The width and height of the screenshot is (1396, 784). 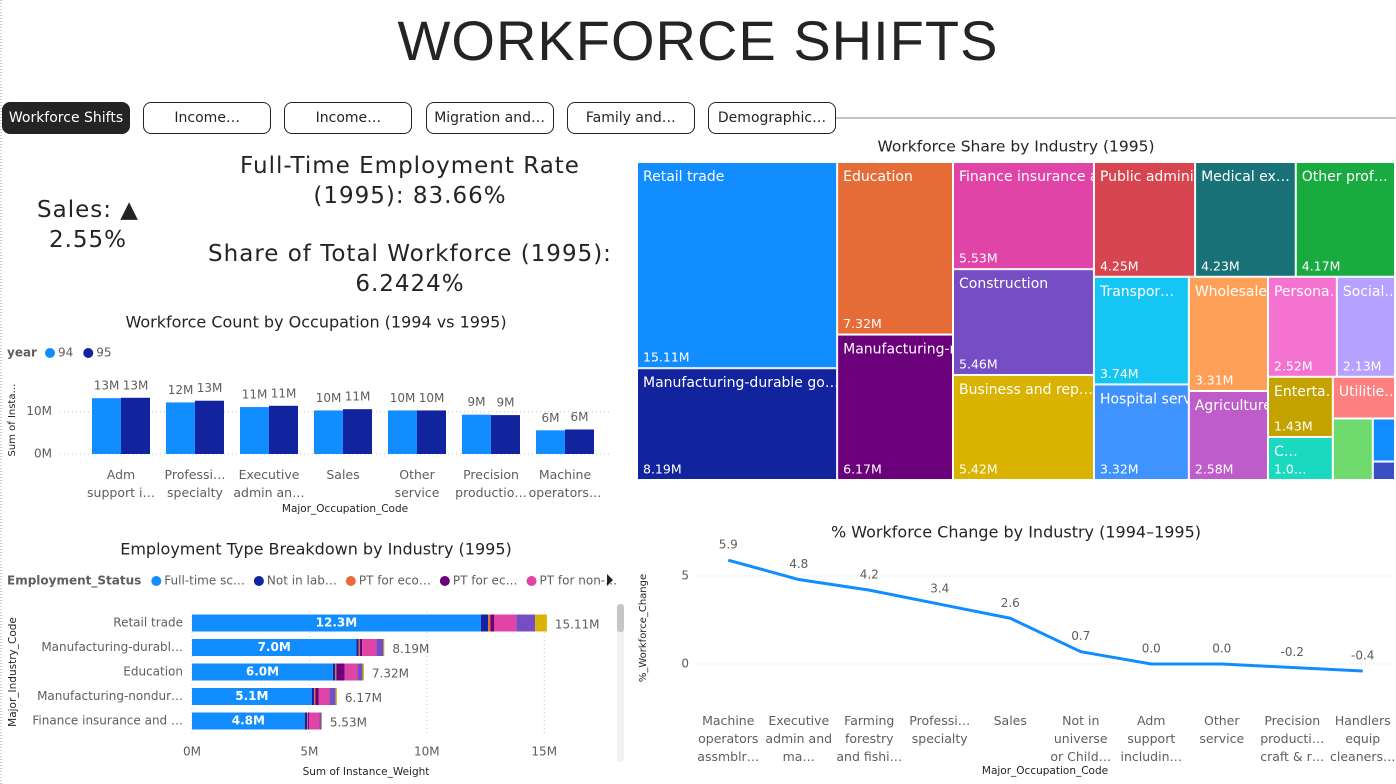 I want to click on tile: Finance insurance an… 5.53M, so click(x=1023, y=216).